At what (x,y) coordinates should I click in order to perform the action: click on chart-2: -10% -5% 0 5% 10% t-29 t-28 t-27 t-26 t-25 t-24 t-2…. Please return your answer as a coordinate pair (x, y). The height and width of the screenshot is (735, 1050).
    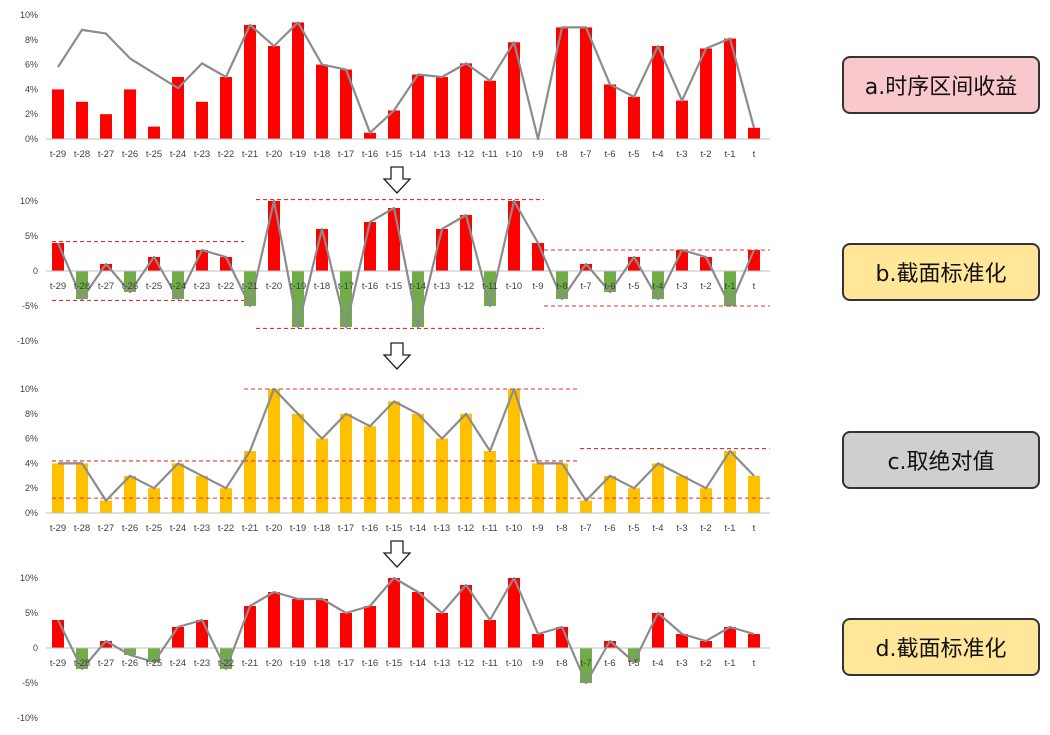
    Looking at the image, I should click on (393, 271).